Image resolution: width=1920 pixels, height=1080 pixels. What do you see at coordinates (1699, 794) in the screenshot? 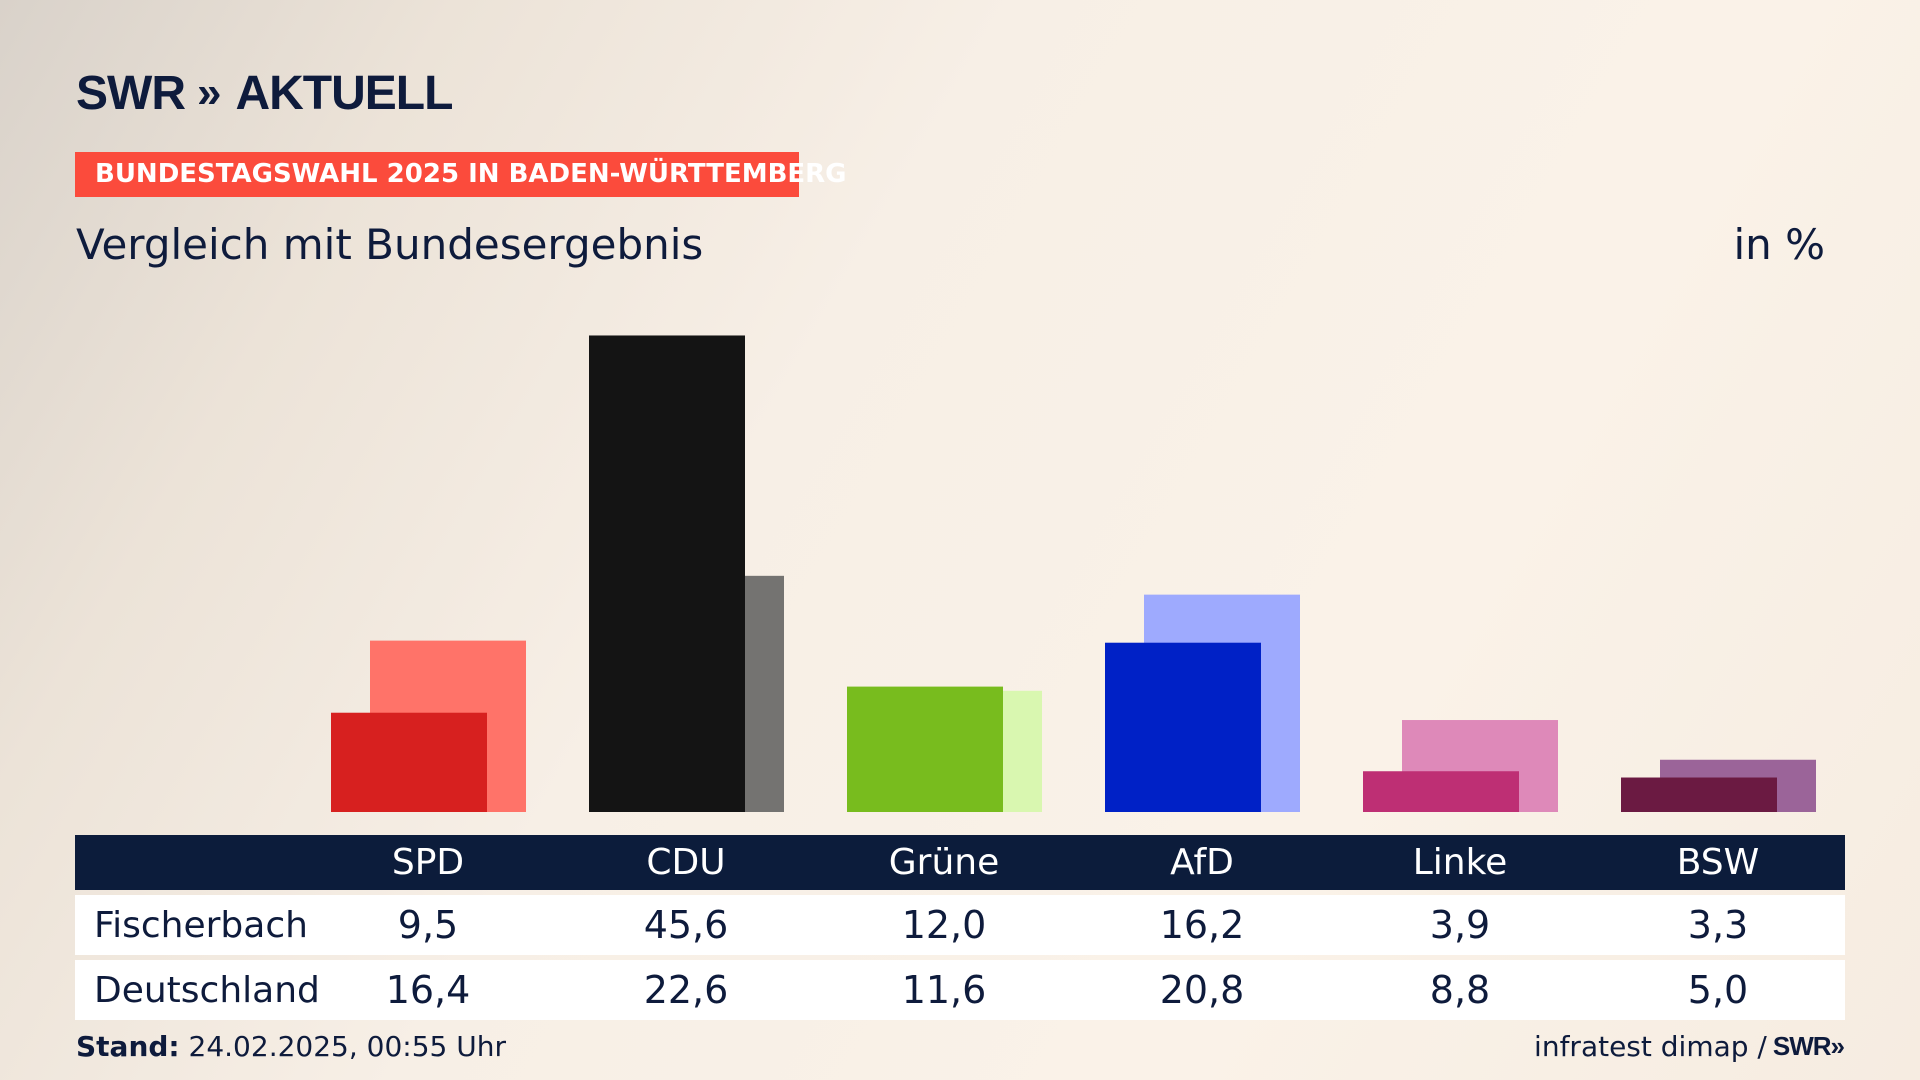
I see `bar-bsw-fischerbach` at bounding box center [1699, 794].